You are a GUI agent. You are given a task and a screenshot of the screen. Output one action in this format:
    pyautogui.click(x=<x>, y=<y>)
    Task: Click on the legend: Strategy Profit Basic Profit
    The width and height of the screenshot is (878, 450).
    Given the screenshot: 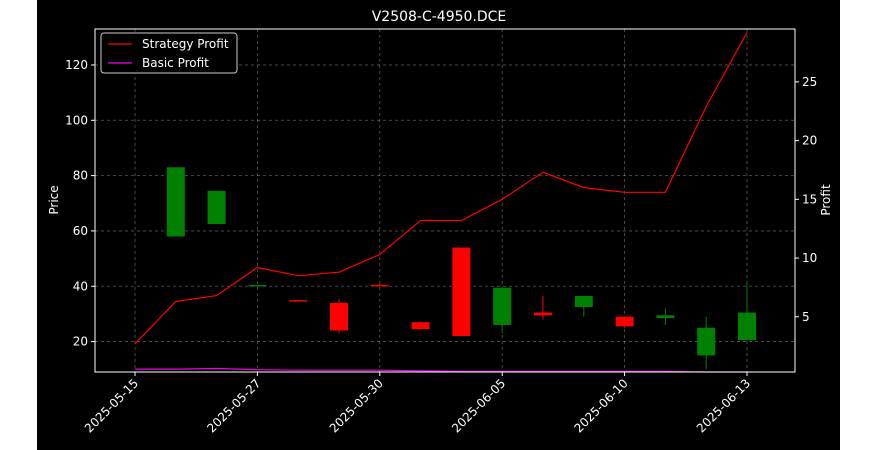 What is the action you would take?
    pyautogui.click(x=169, y=53)
    